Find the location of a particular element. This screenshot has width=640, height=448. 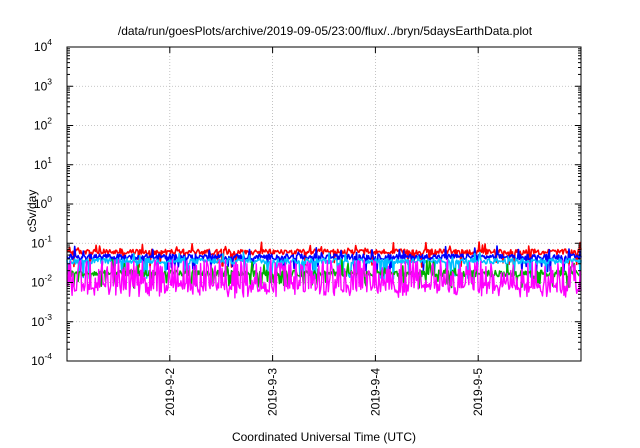

y-tick-label: 10¹ is located at coordinates (43, 163).